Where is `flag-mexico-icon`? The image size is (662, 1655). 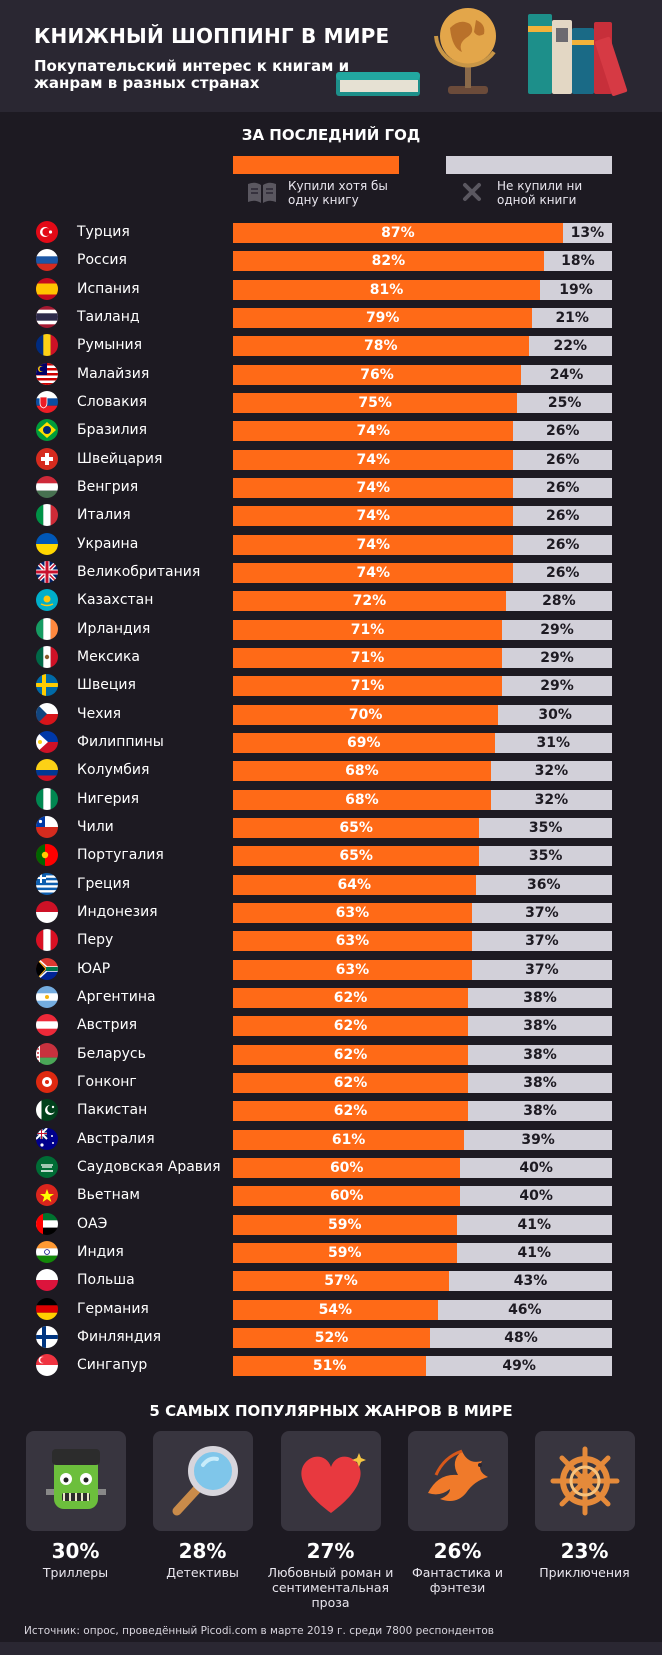
flag-mexico-icon is located at coordinates (47, 657).